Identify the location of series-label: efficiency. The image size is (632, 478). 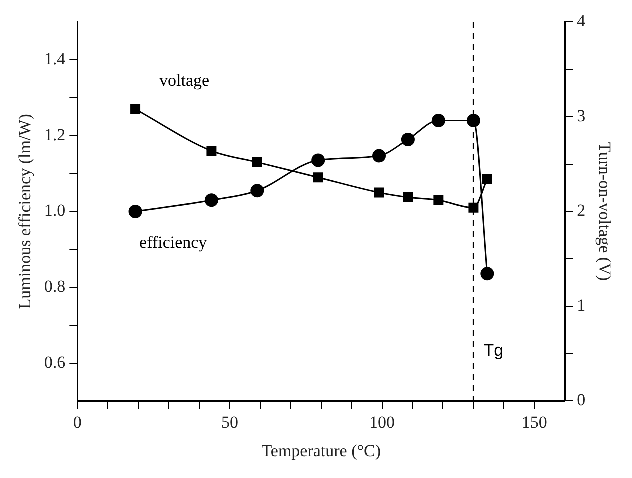
(174, 242).